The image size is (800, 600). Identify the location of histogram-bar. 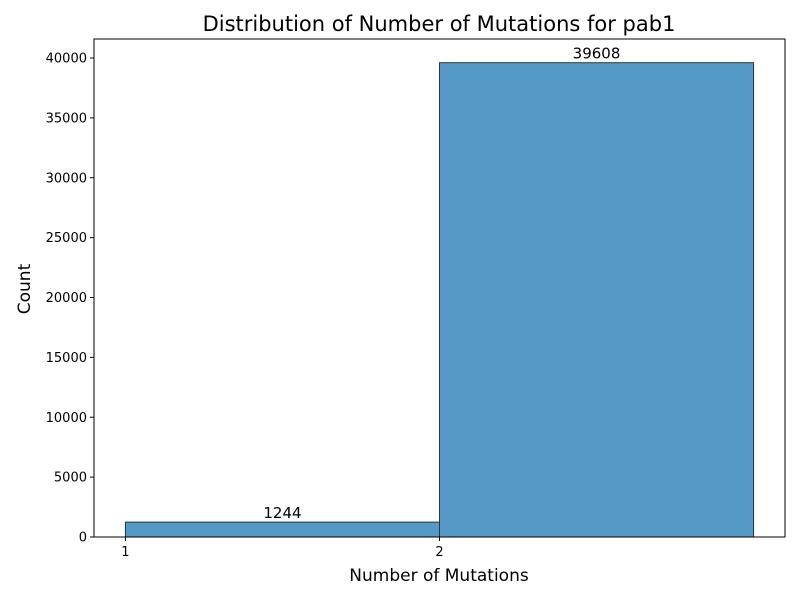
(282, 529).